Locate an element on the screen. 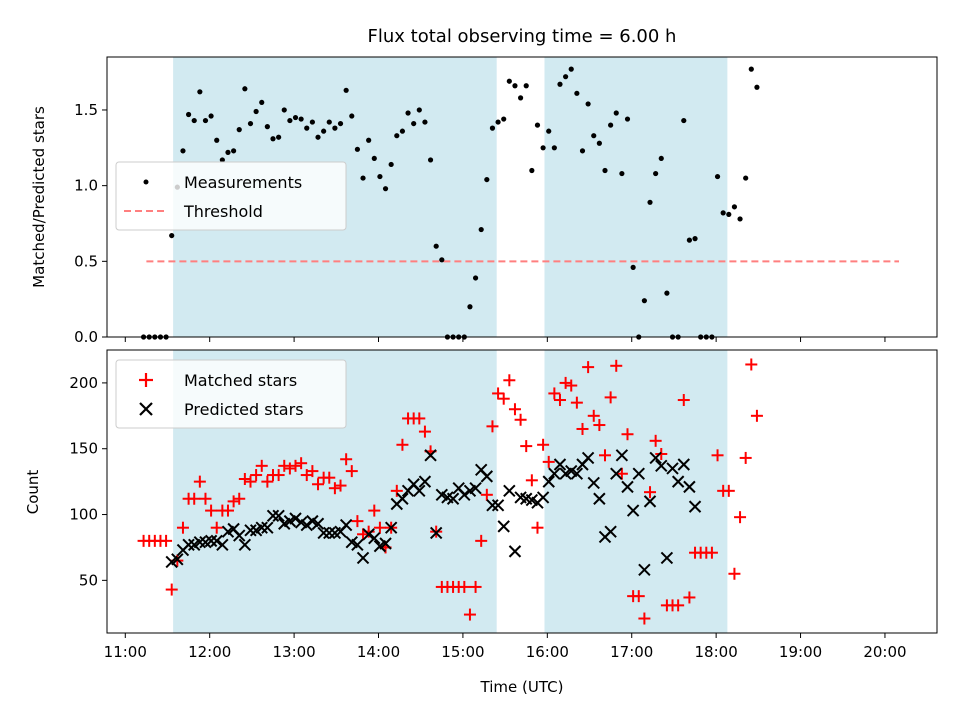  y-tick-label: 1.0 is located at coordinates (86, 186).